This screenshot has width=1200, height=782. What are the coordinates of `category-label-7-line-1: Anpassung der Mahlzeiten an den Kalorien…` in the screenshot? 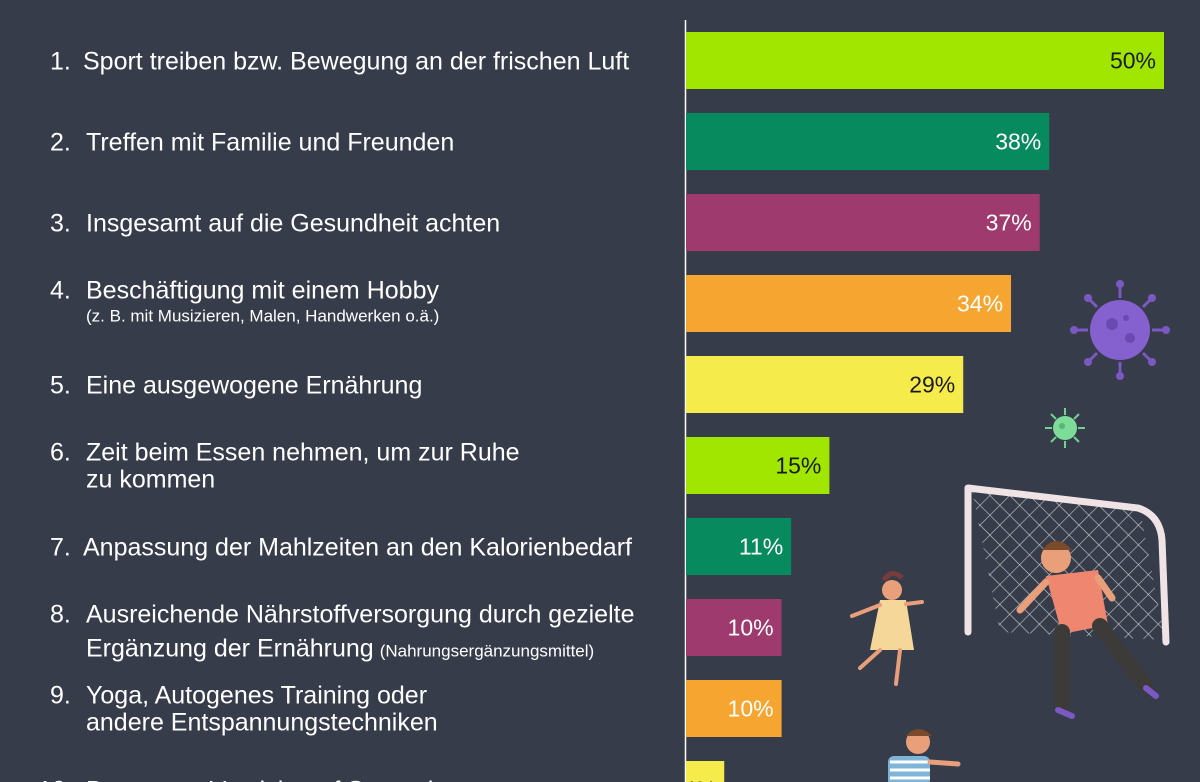 It's located at (357, 548).